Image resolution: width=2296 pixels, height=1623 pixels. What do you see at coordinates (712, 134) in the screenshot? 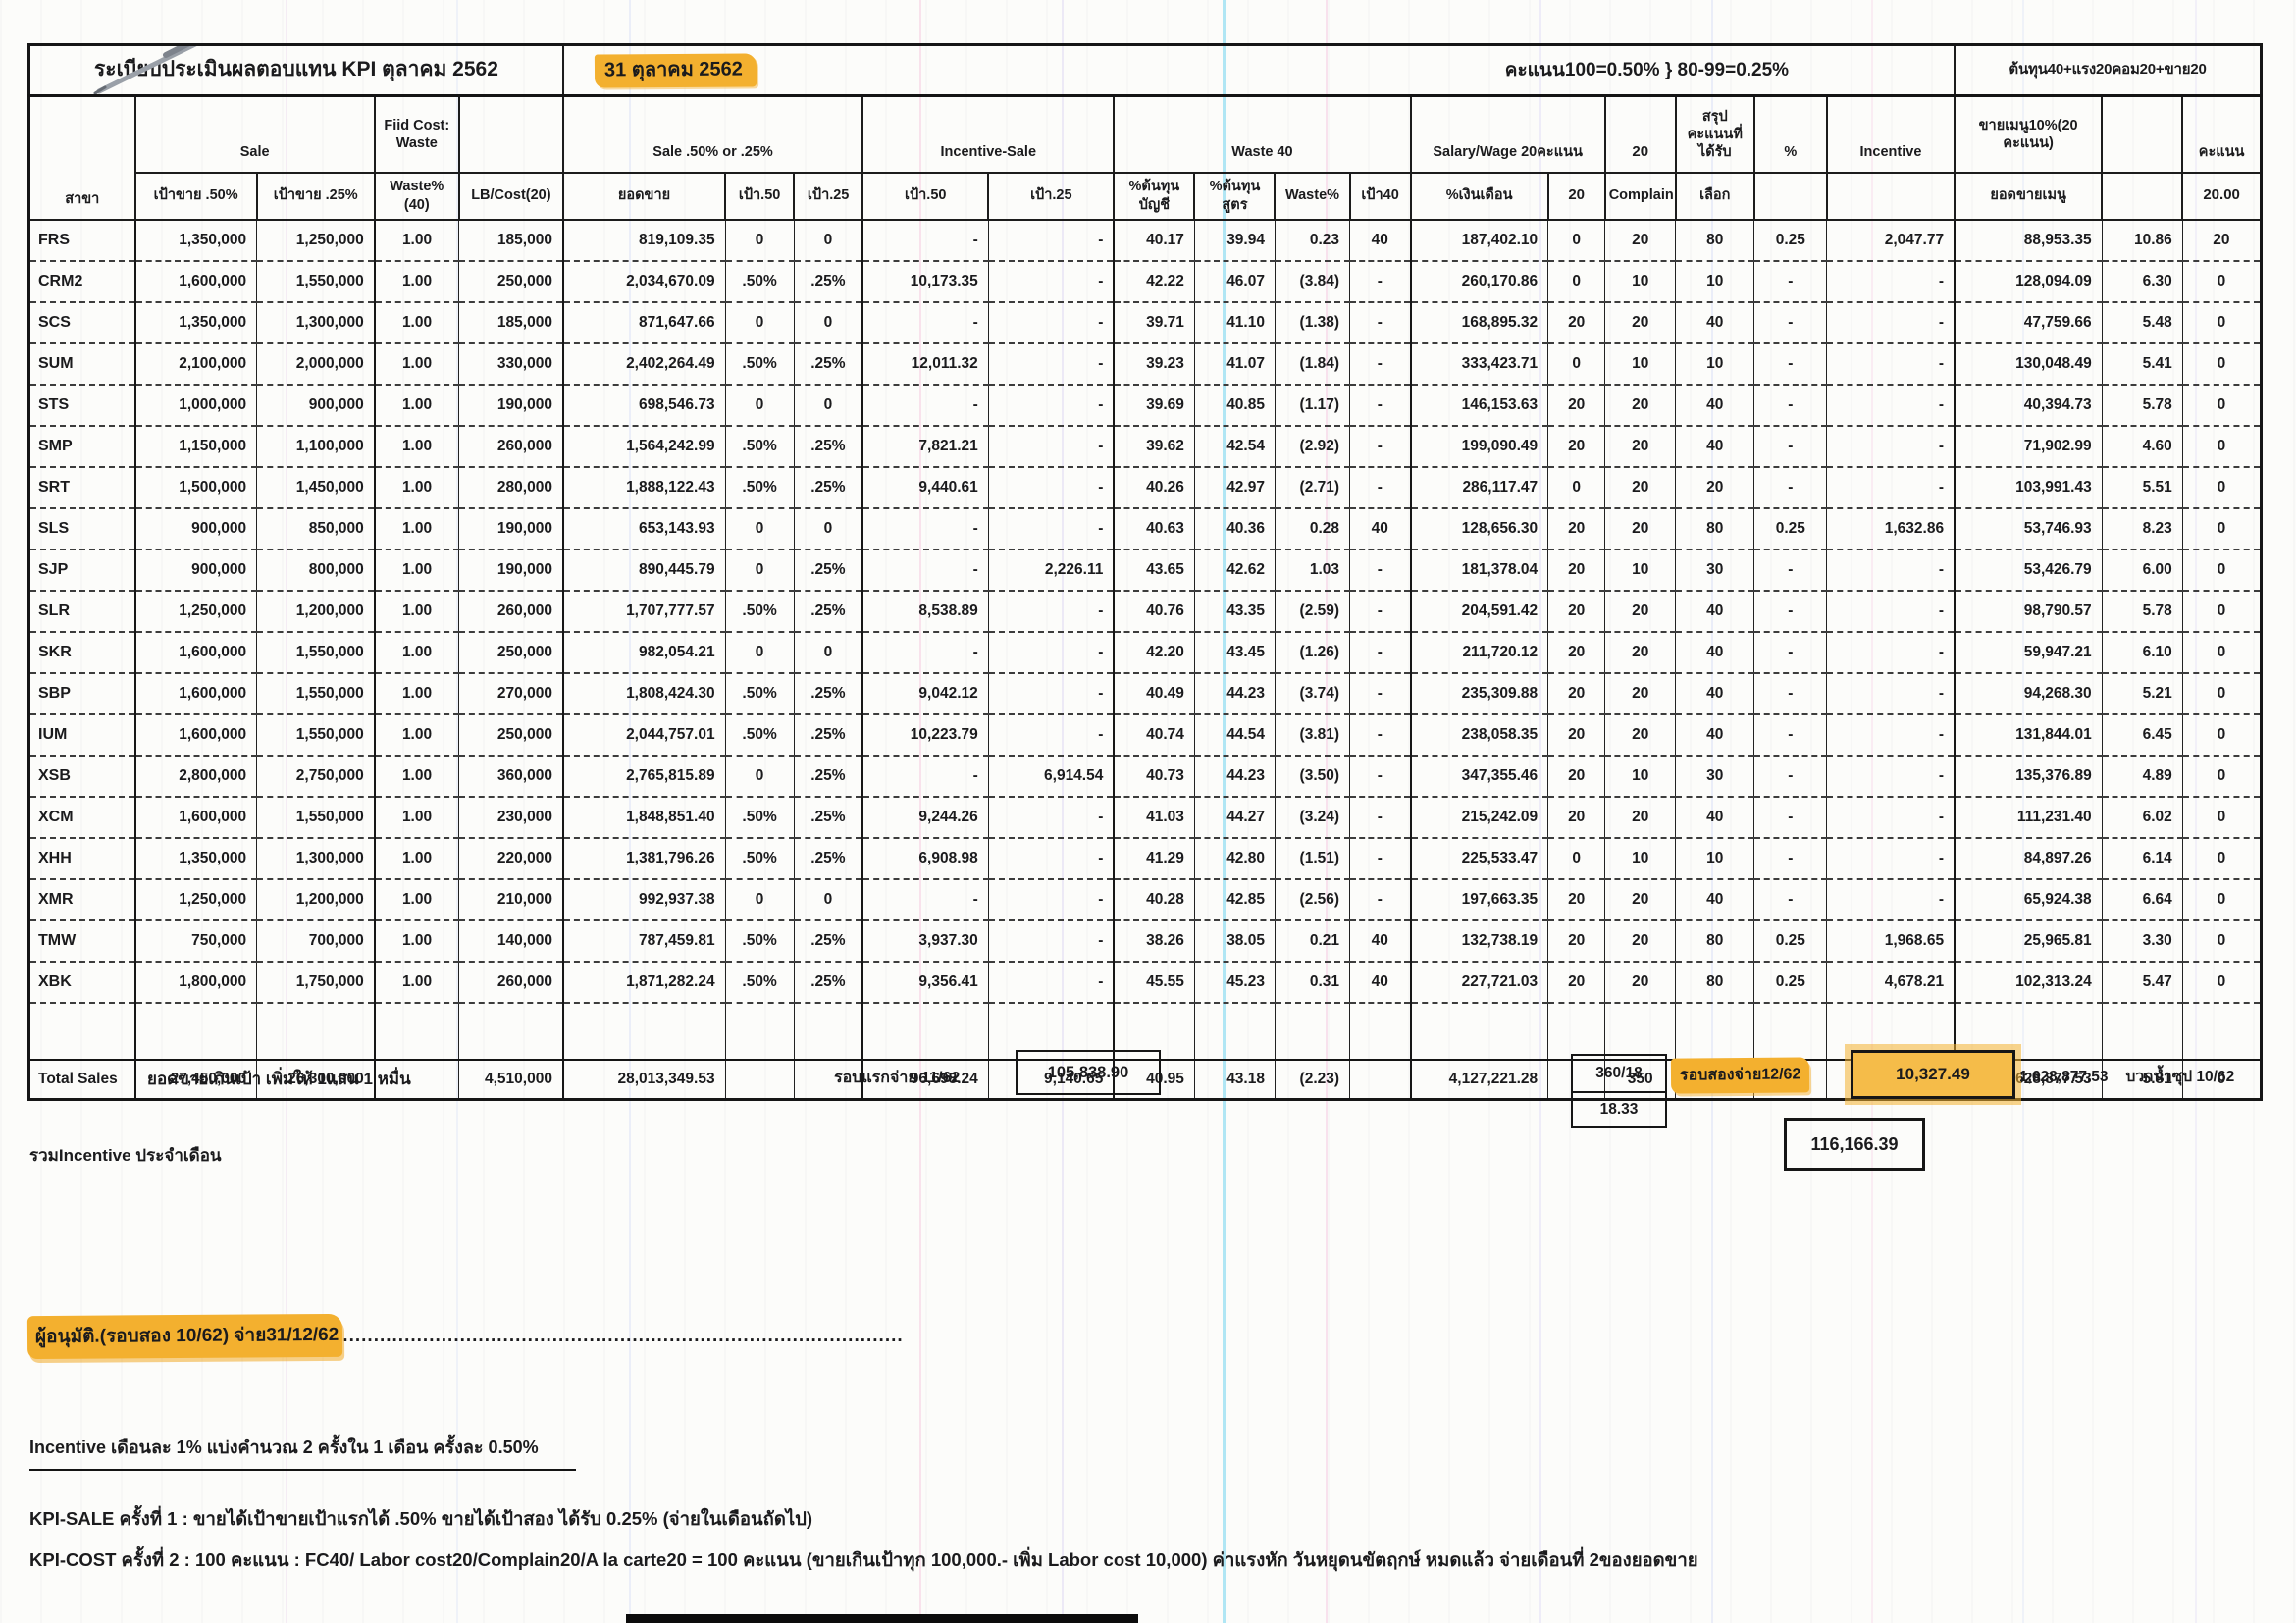
I see `group-header-sale-50-25: Sale .50% or .25%` at bounding box center [712, 134].